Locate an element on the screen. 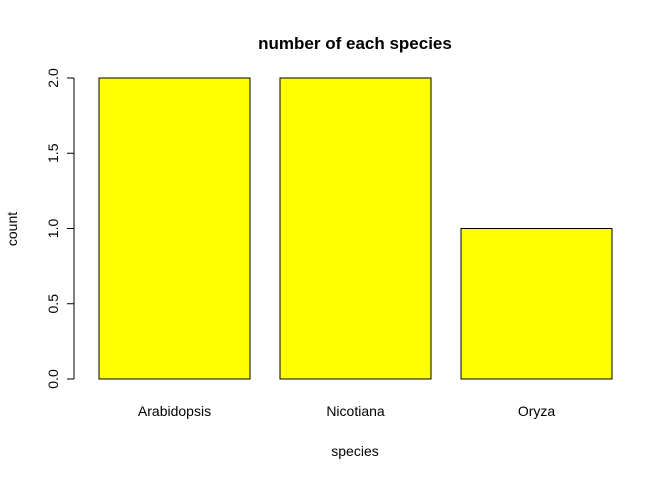 The height and width of the screenshot is (480, 672). x-tick-labels: Arabidopsis Nicotiana Oryza is located at coordinates (346, 411).